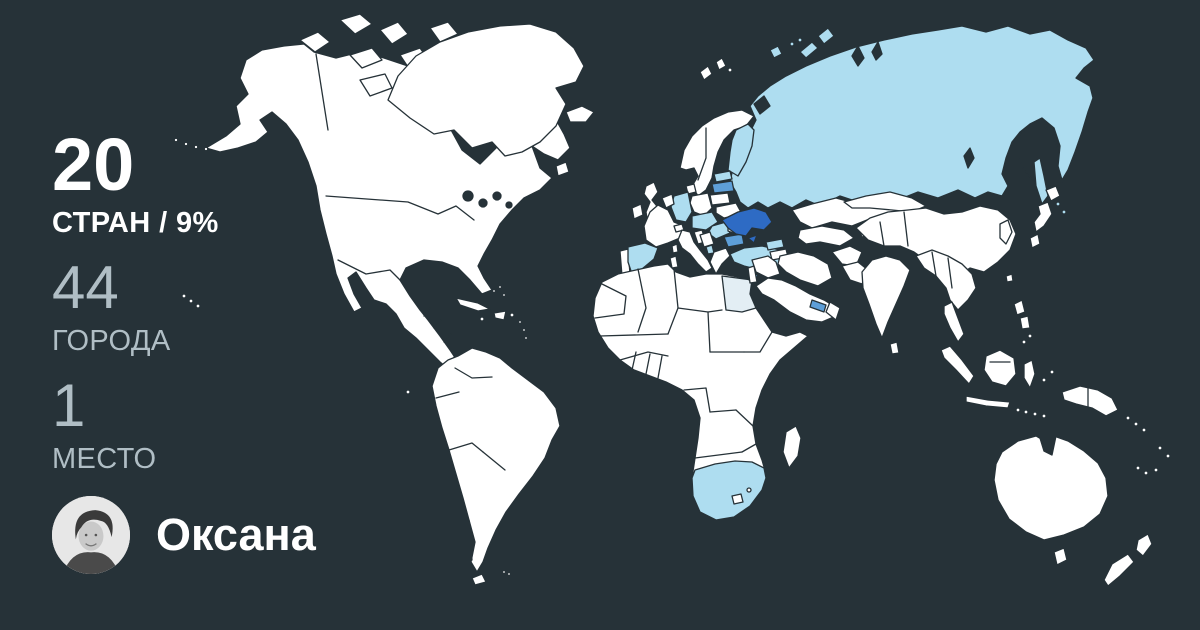  Describe the element at coordinates (792, 447) in the screenshot. I see `madagascar` at that location.